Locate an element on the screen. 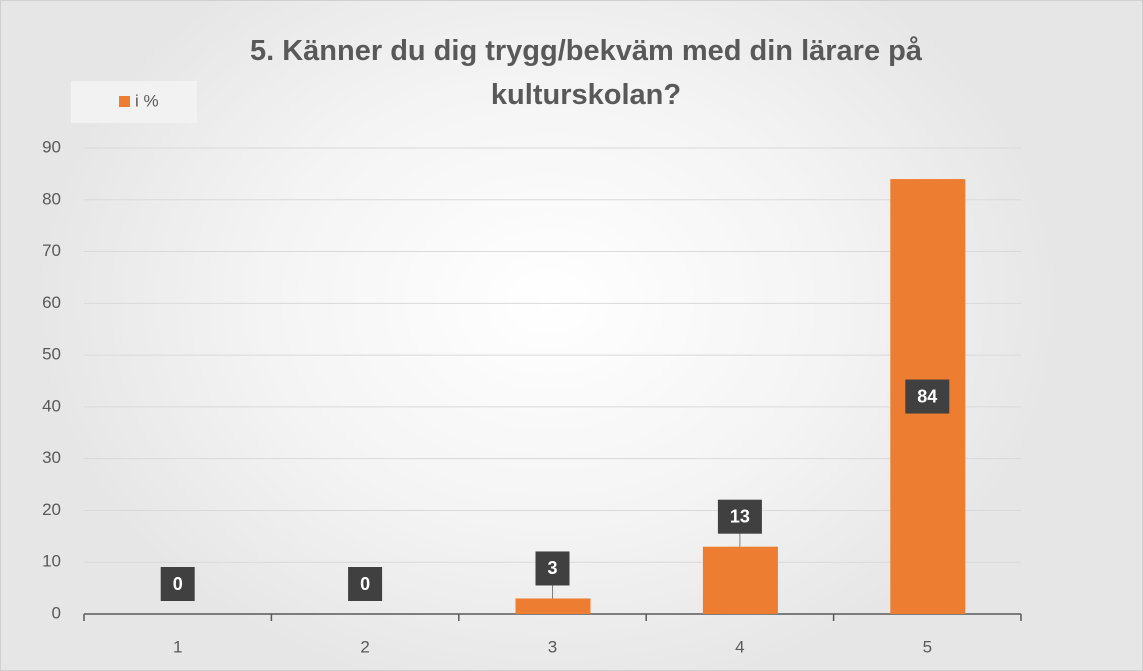  data-label-text: 84 is located at coordinates (927, 396).